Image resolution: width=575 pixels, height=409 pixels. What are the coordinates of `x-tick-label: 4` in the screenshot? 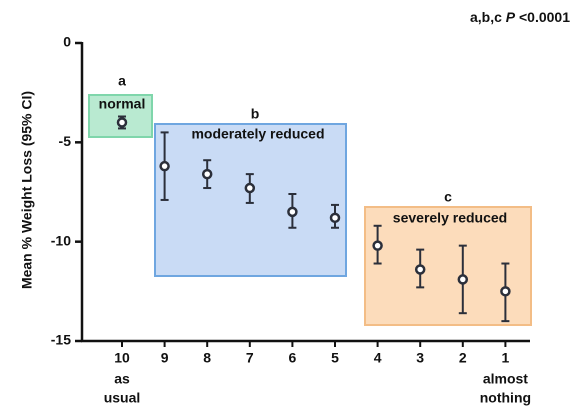 It's located at (378, 358).